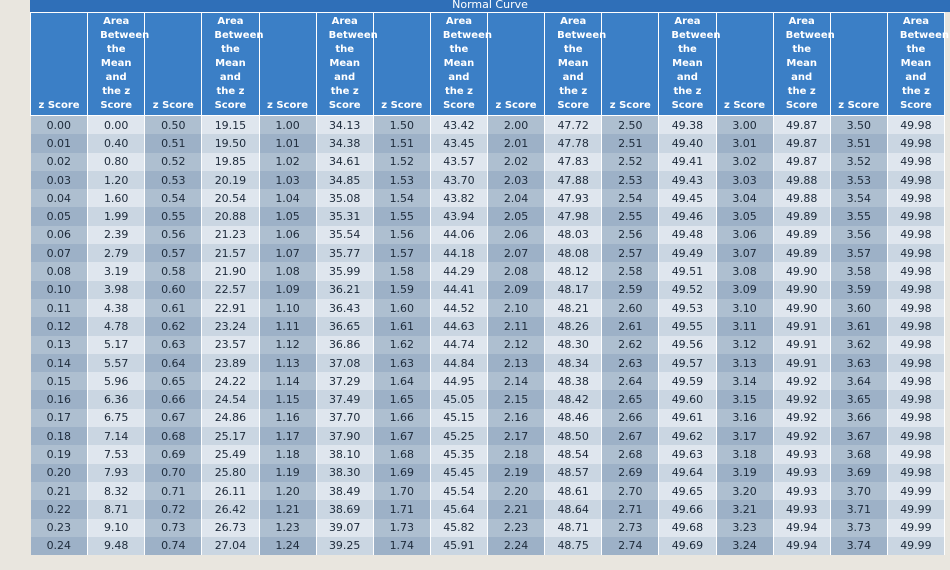 The height and width of the screenshot is (570, 950). What do you see at coordinates (345, 491) in the screenshot?
I see `area-cell: 38.49` at bounding box center [345, 491].